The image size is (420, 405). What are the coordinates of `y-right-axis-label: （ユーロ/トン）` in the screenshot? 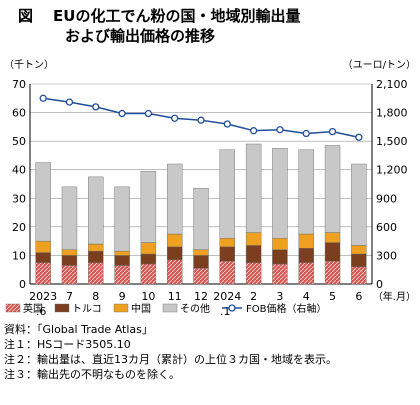 It's located at (379, 65).